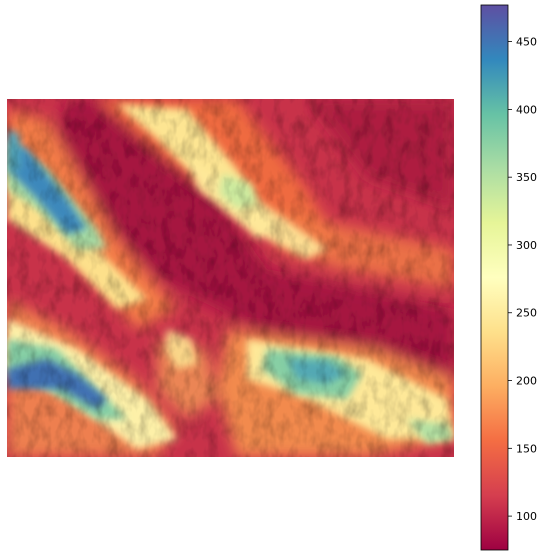 The image size is (541, 557). Describe the element at coordinates (526, 42) in the screenshot. I see `colorbar-tick-label: 450` at that location.